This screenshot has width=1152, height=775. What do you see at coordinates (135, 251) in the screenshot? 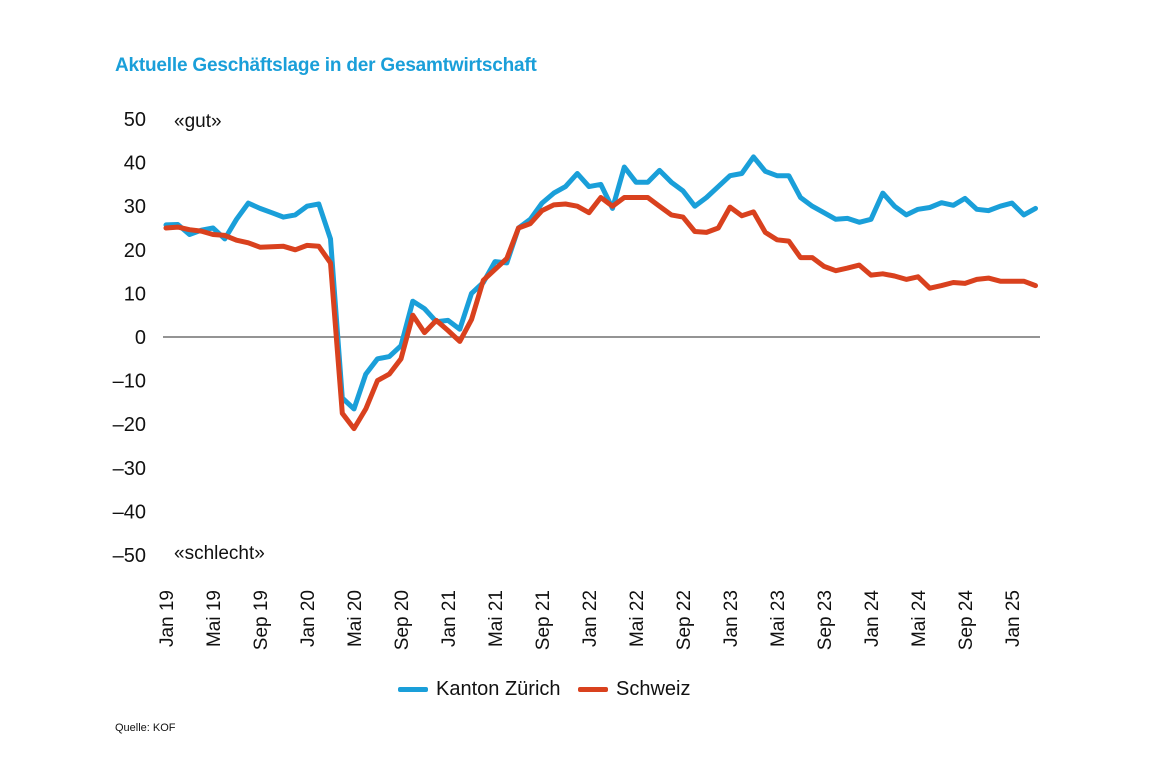
I see `y-tick-label: 20` at bounding box center [135, 251].